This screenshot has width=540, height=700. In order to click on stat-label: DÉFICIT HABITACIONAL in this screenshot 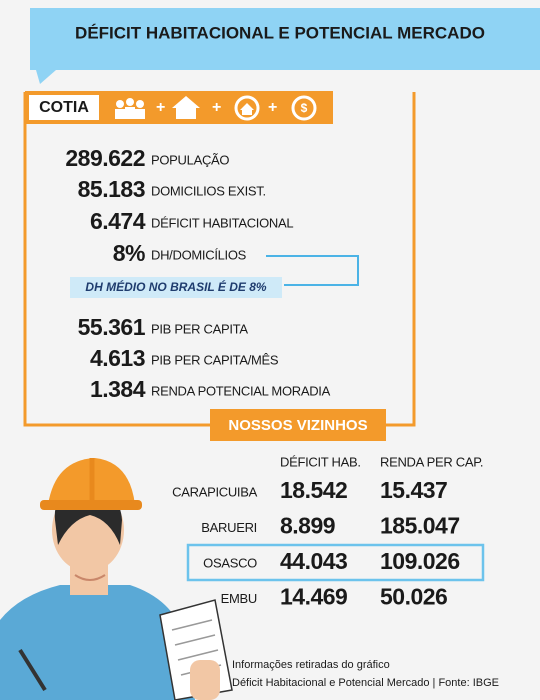, I will do `click(222, 222)`.